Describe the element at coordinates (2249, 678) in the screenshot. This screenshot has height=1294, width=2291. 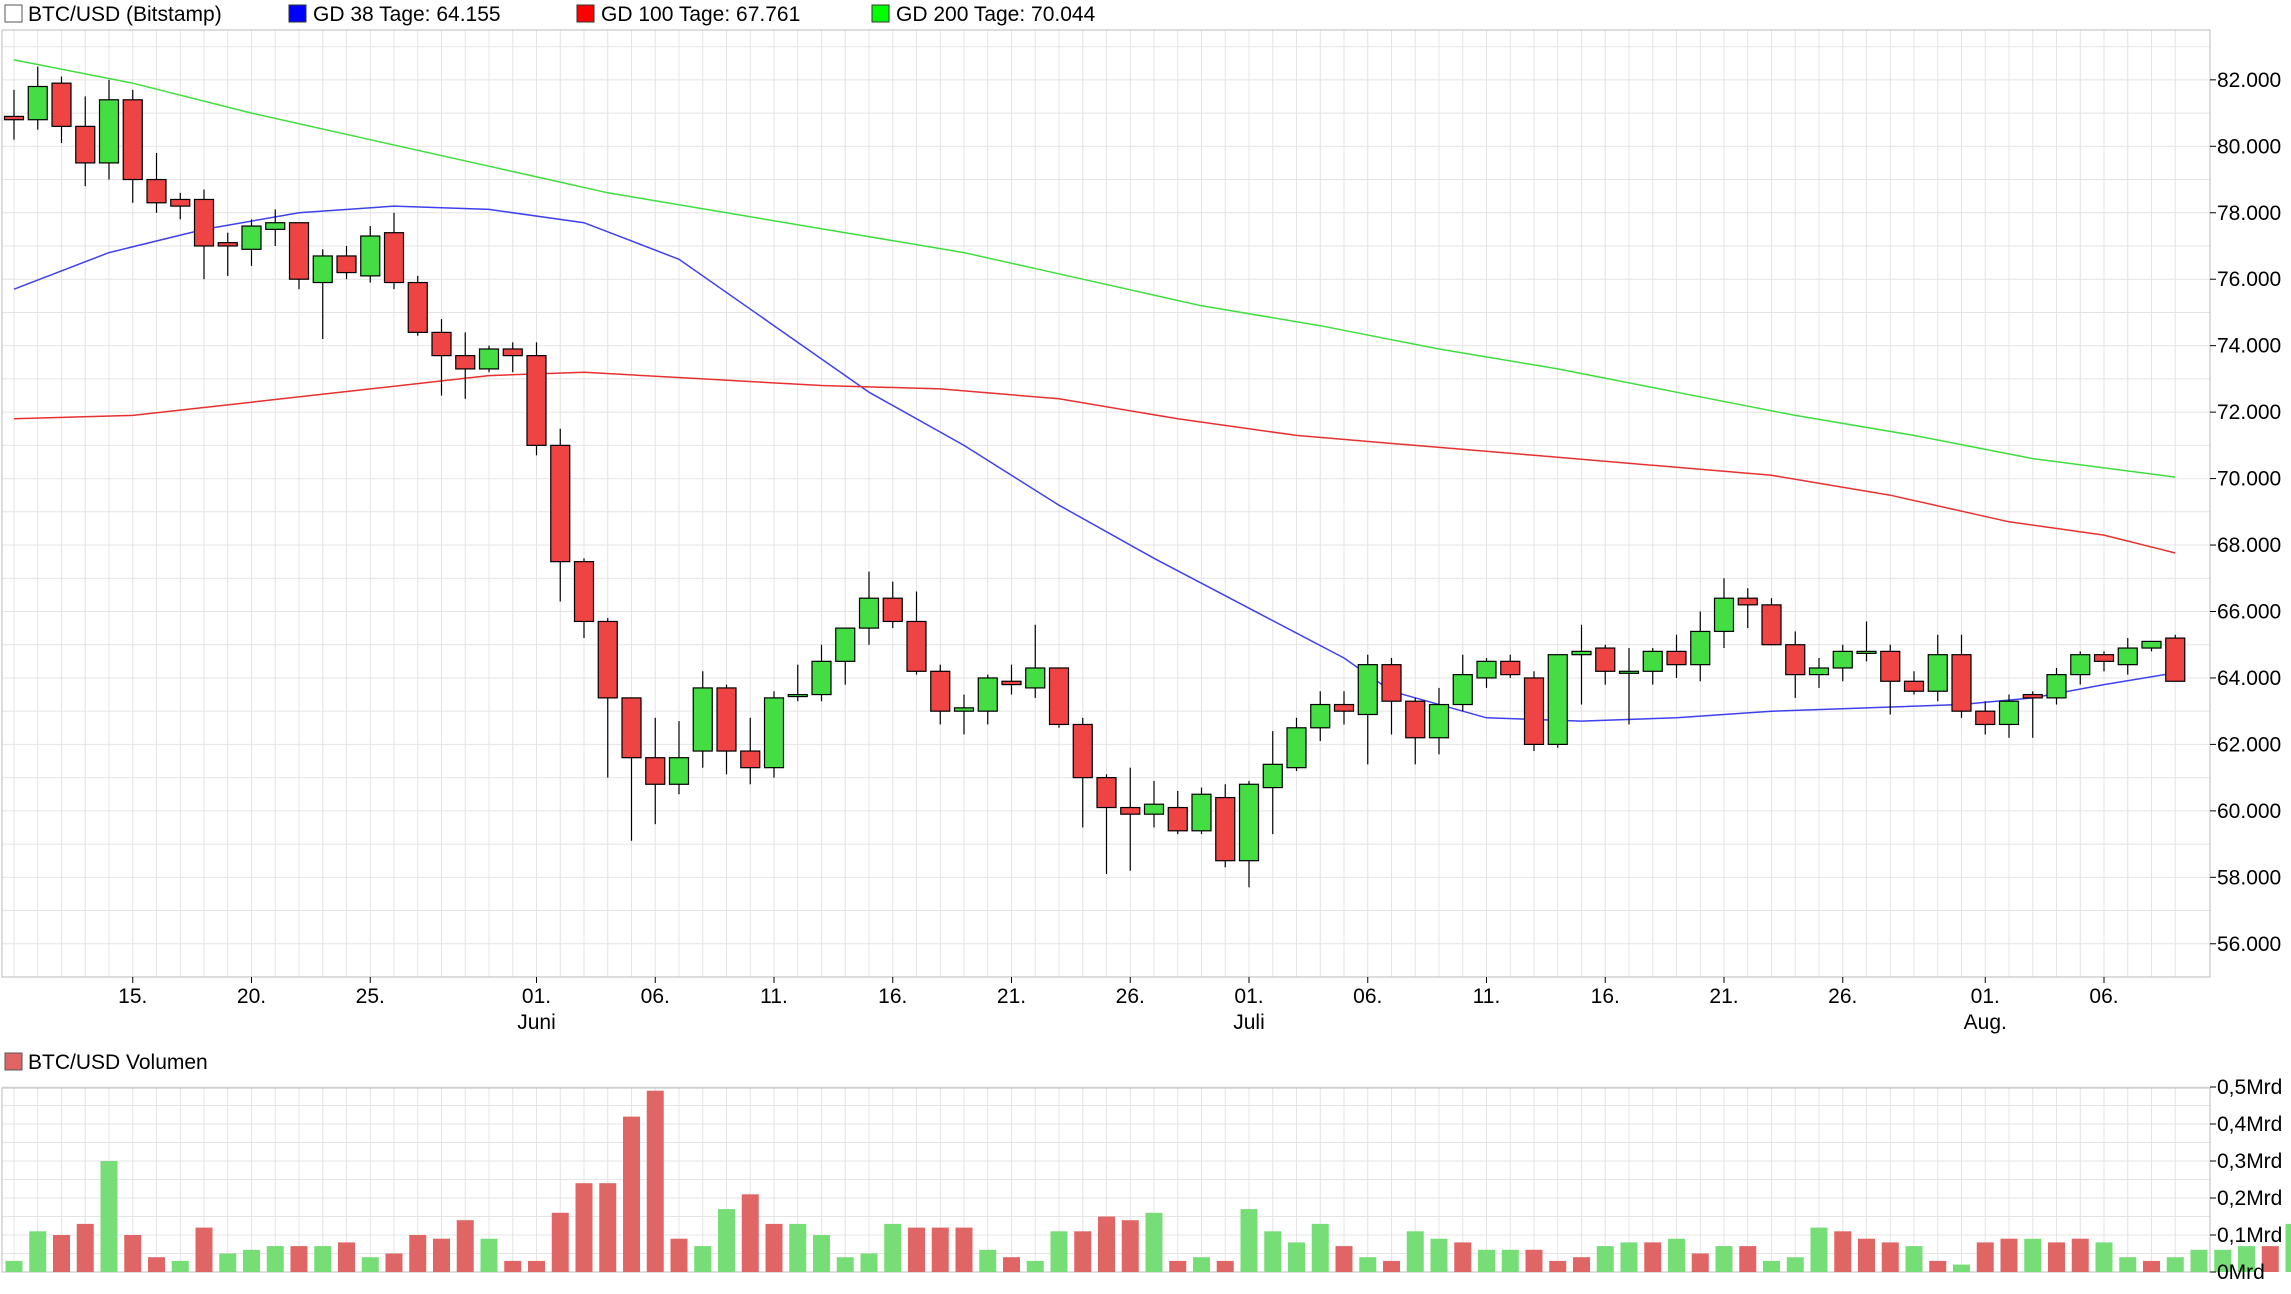
I see `y-tick-label: 64.000` at that location.